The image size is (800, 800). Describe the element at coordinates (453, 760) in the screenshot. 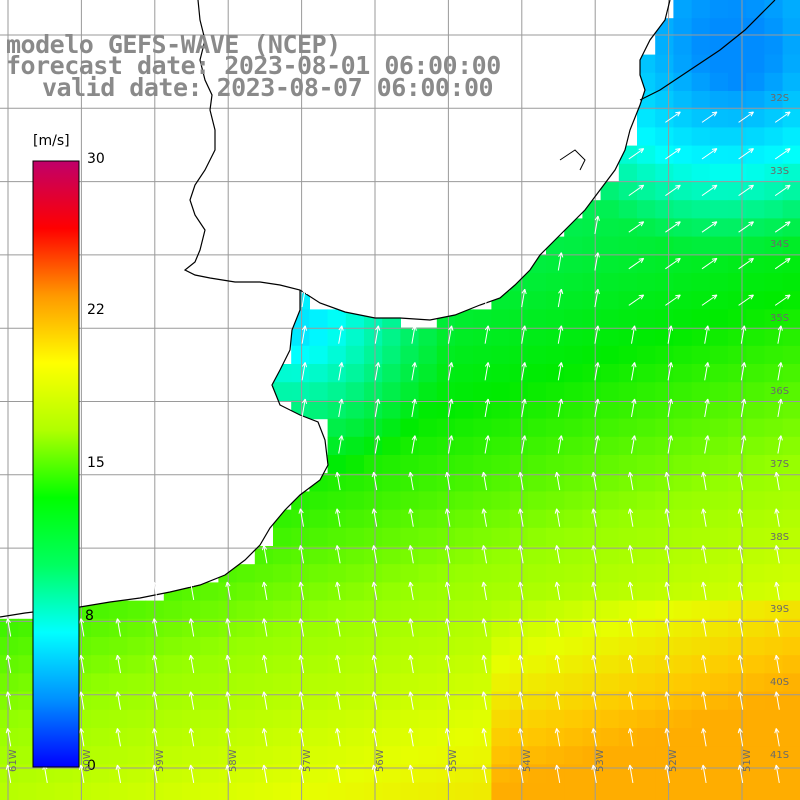

I see `lon-label-55w: 55W` at that location.